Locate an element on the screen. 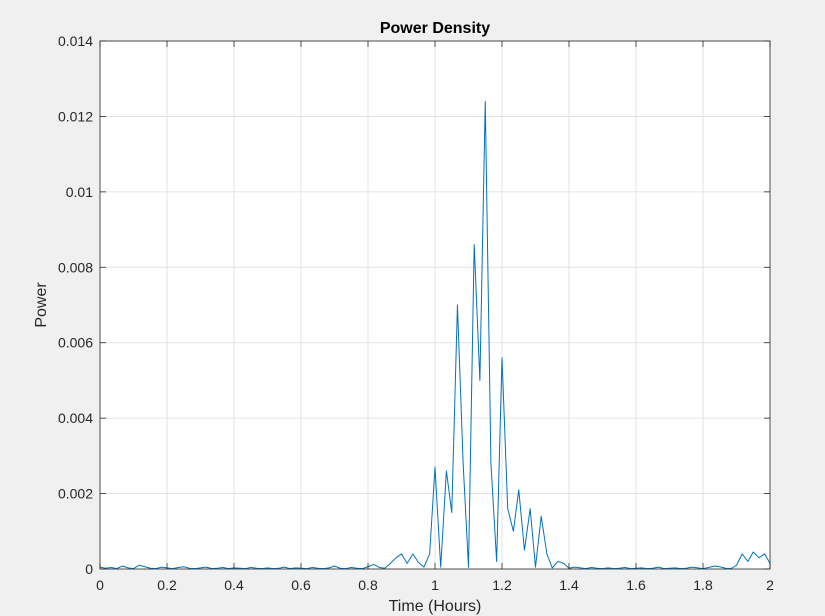 The image size is (825, 616). y-tick-label: 0.008 is located at coordinates (75, 267).